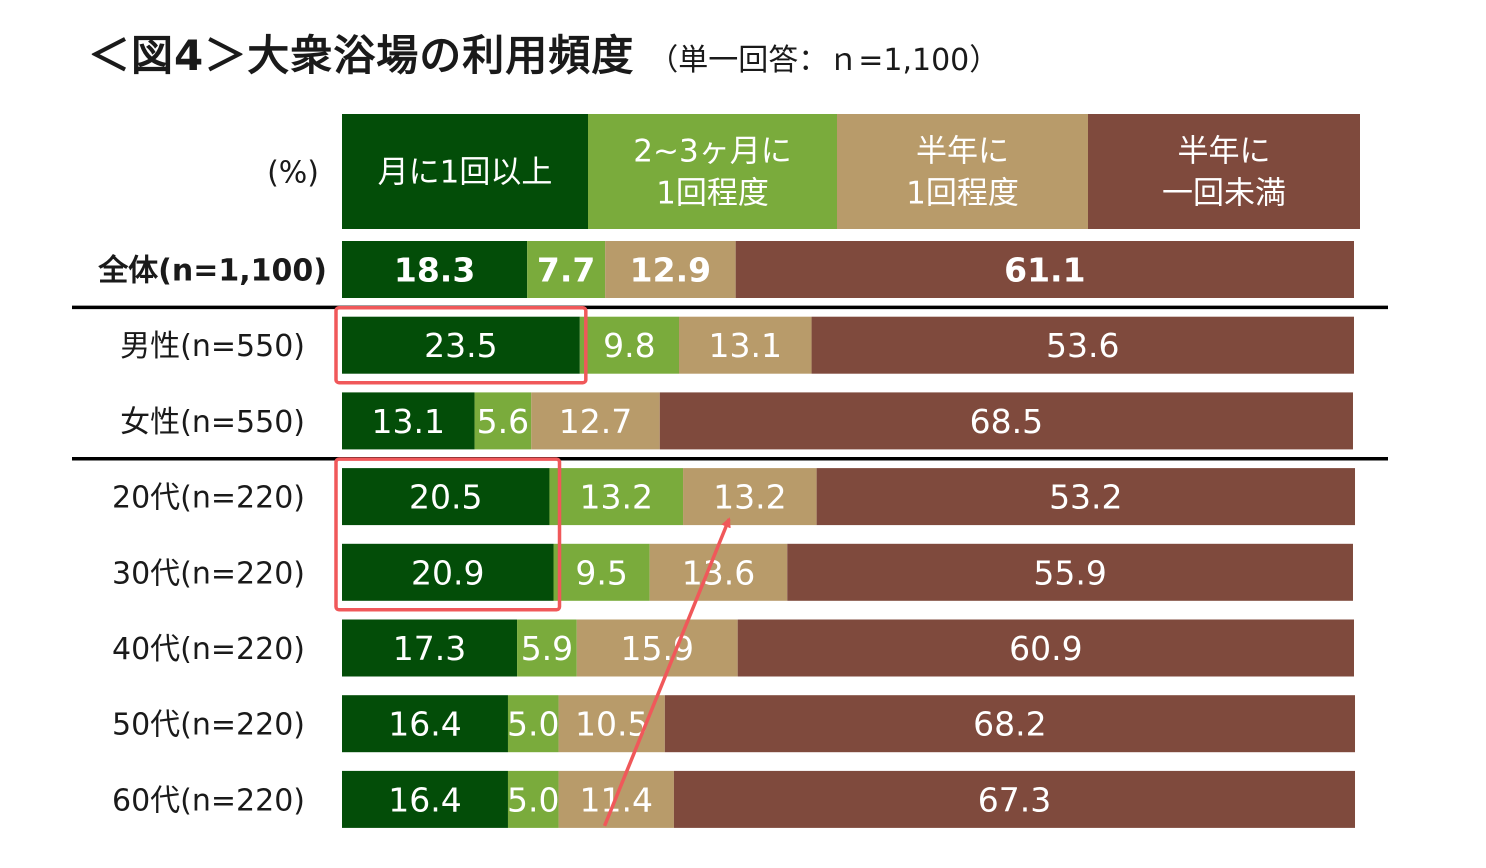  I want to click on category-label: 60代(n=220), so click(208, 800).